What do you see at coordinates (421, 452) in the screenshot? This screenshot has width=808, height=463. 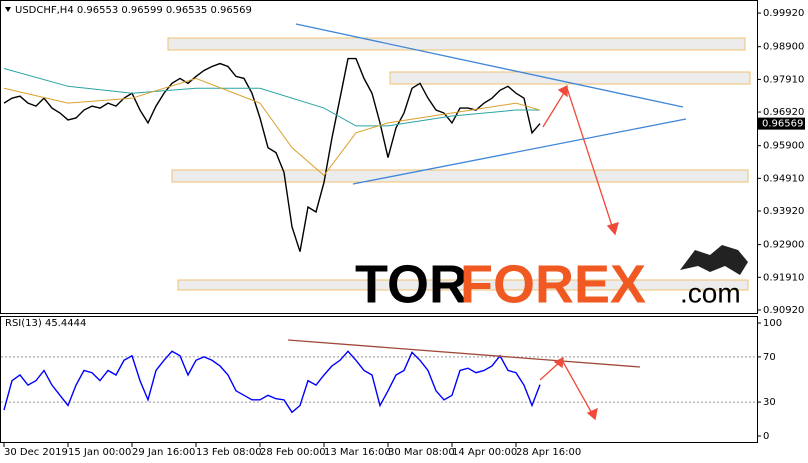 I see `x-tick-label: 30 Mar 08:00` at bounding box center [421, 452].